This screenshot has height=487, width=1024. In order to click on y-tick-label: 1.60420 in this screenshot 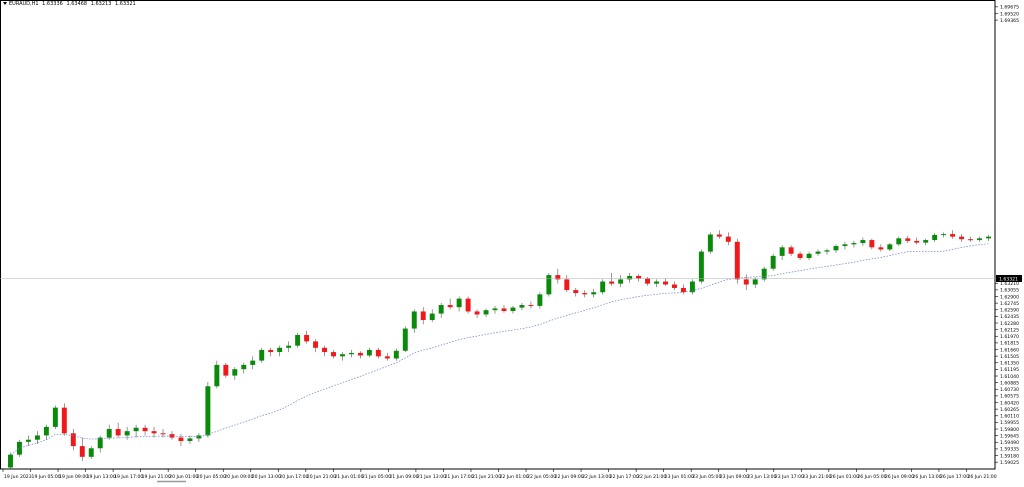, I will do `click(1009, 403)`.